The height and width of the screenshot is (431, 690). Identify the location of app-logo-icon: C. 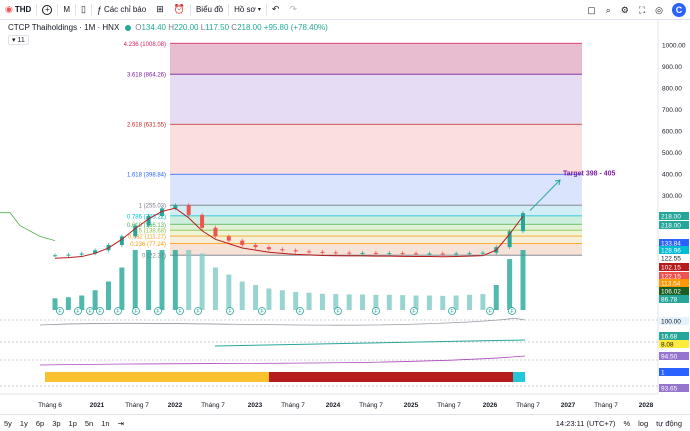
(679, 10).